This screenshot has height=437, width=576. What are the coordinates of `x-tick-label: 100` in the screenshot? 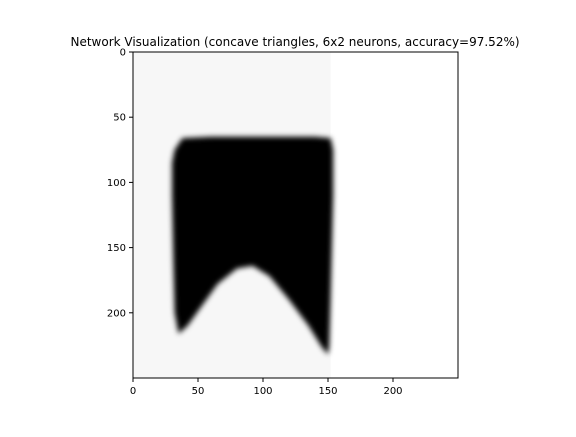 It's located at (262, 391).